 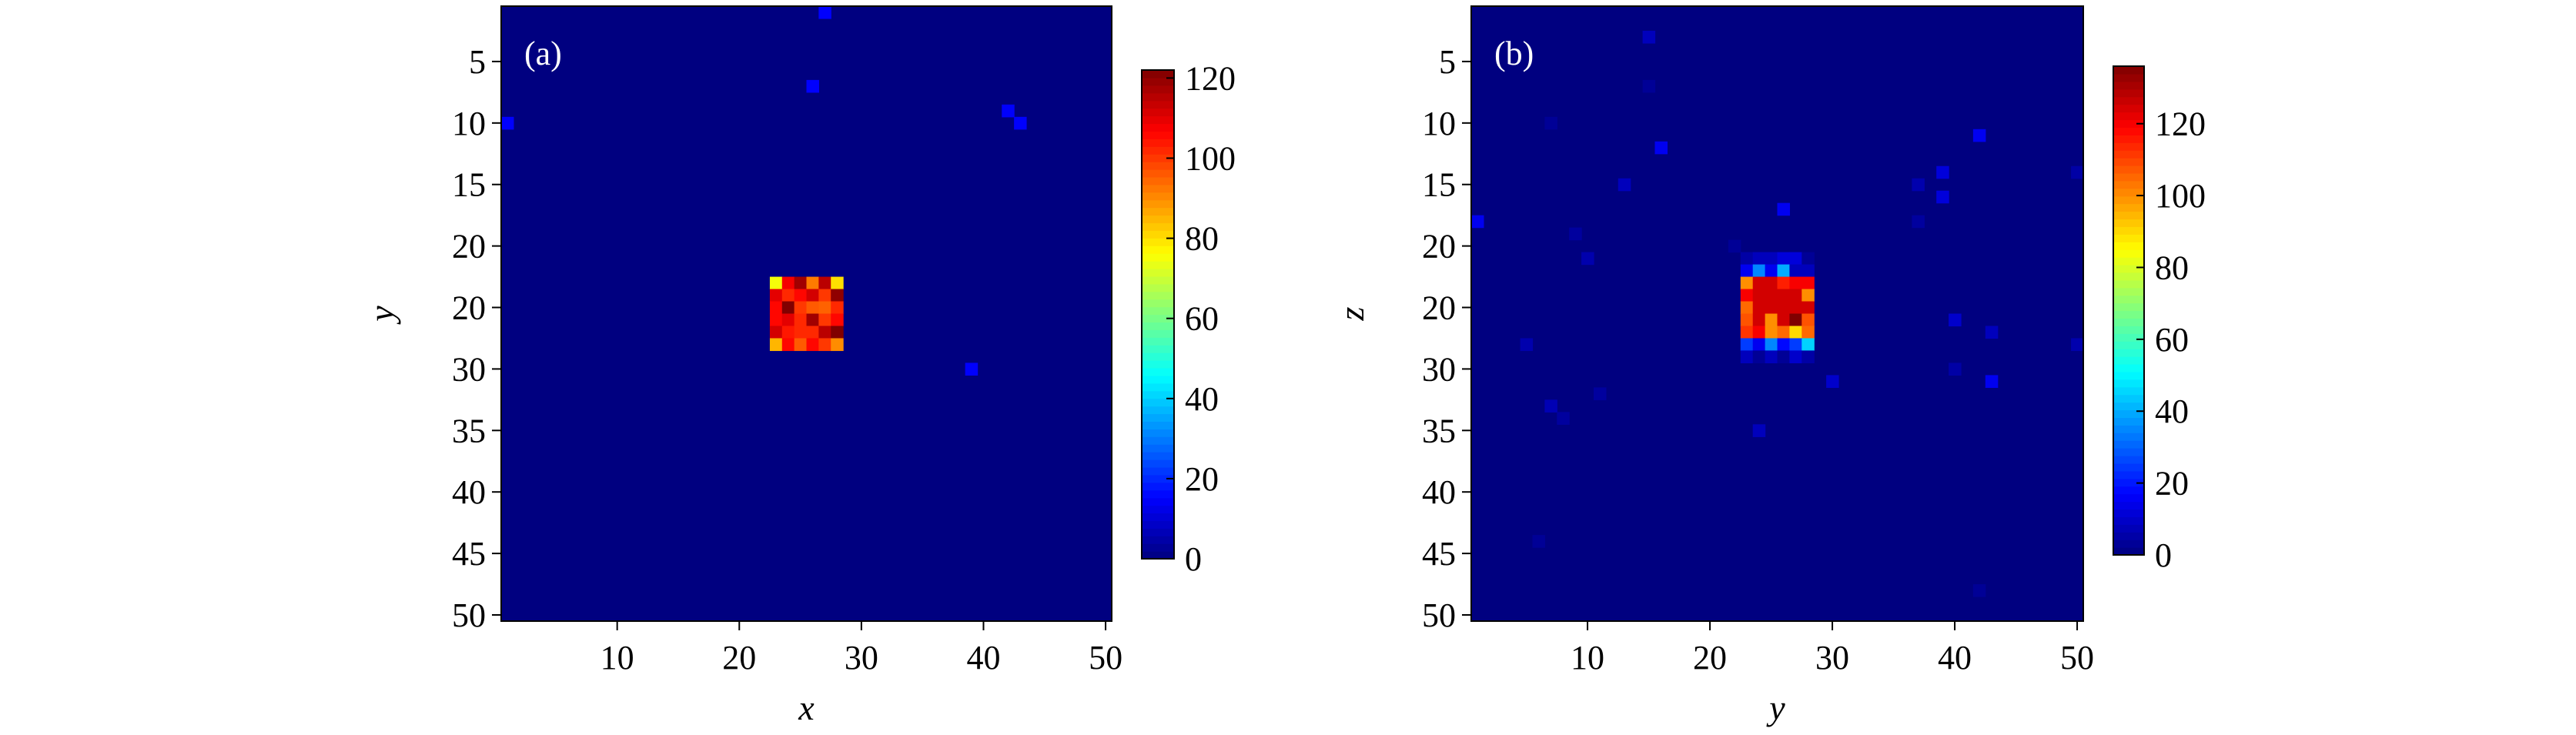 What do you see at coordinates (469, 185) in the screenshot?
I see `y-tick-label: 15` at bounding box center [469, 185].